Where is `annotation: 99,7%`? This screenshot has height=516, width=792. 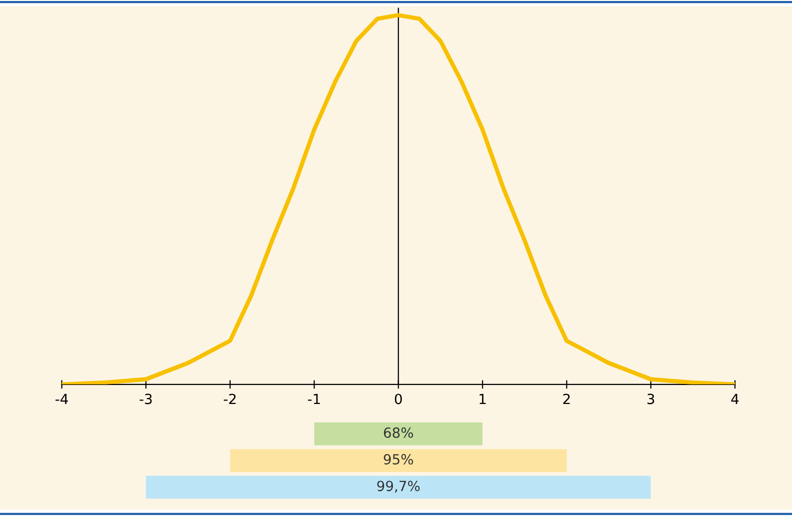 annotation: 99,7% is located at coordinates (398, 486).